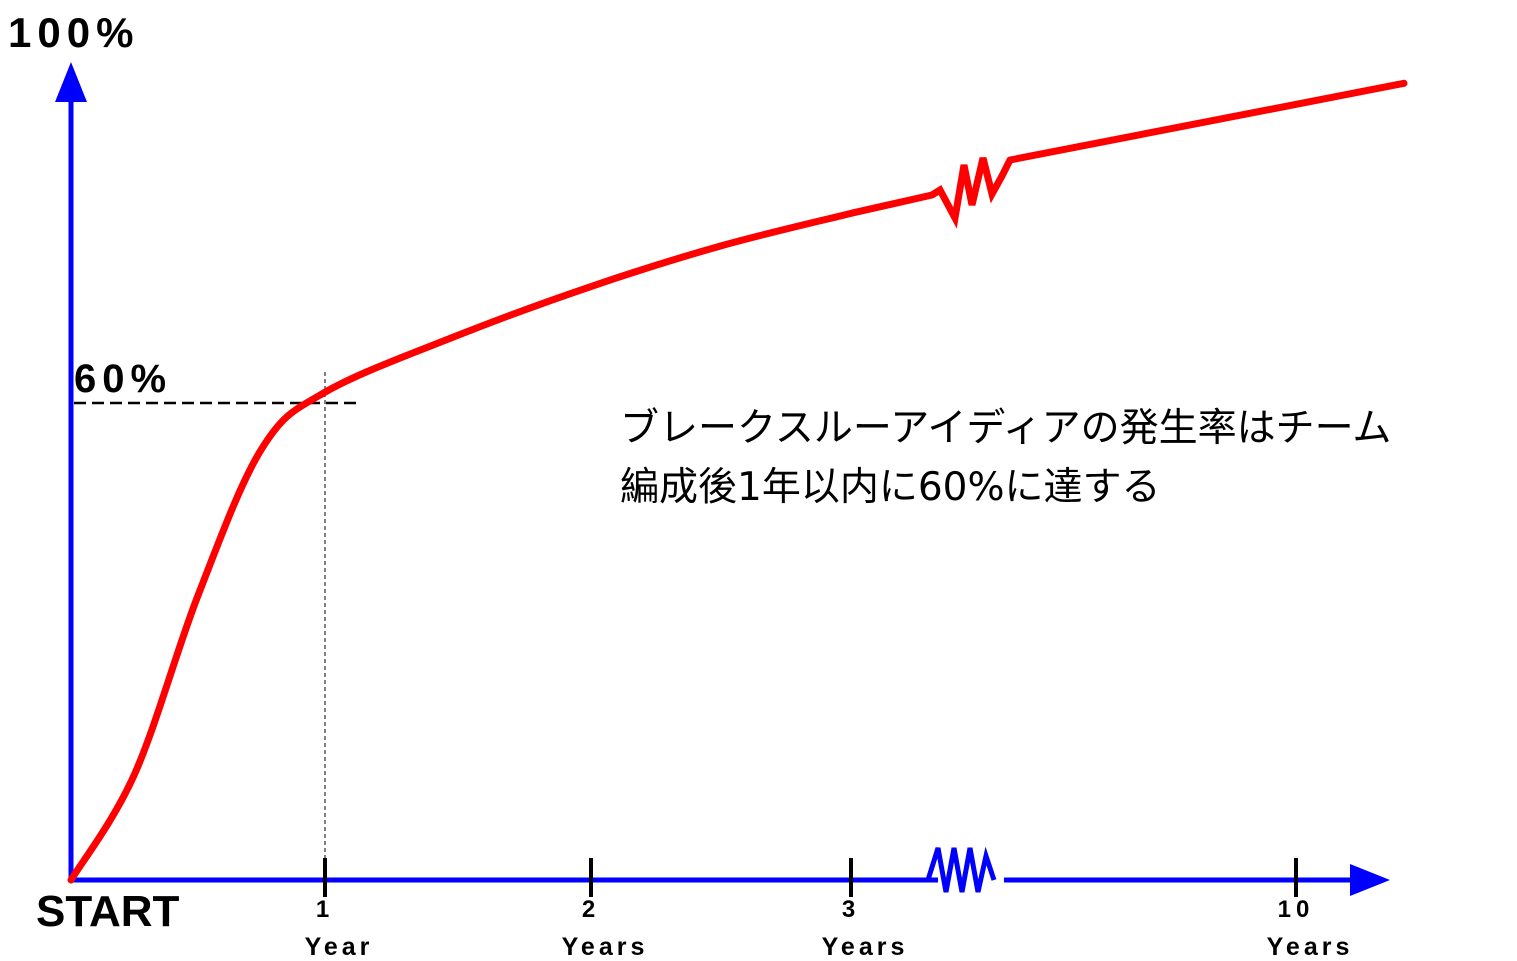 The height and width of the screenshot is (961, 1517). I want to click on y-max-label: 100%, so click(73, 32).